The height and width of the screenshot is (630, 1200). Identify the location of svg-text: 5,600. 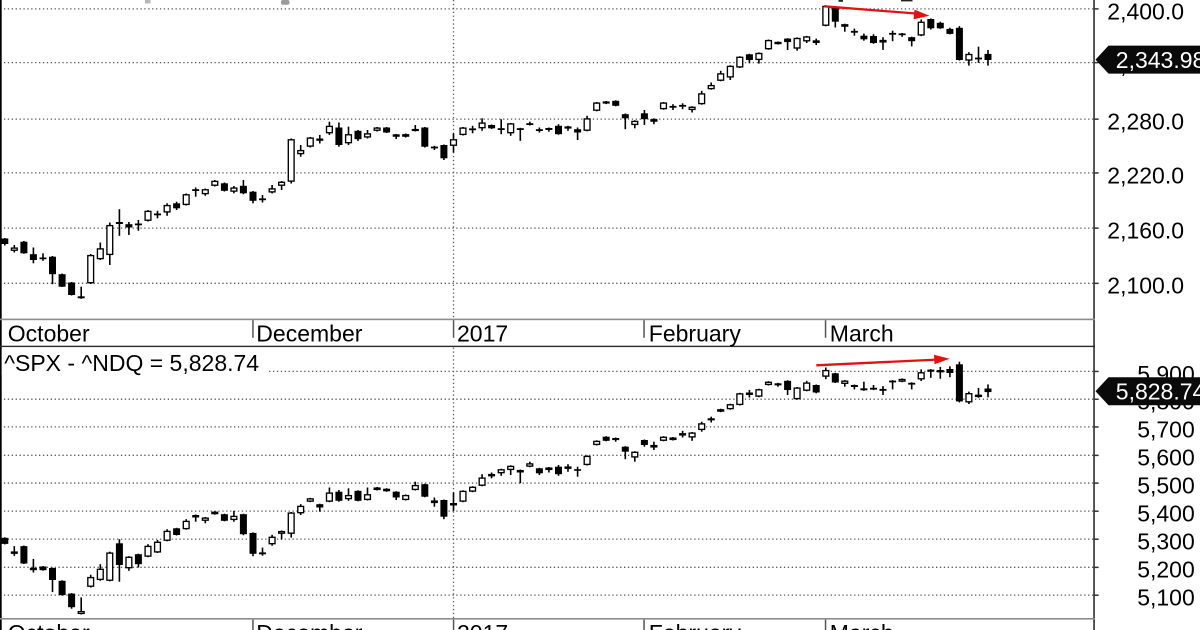
(1166, 458).